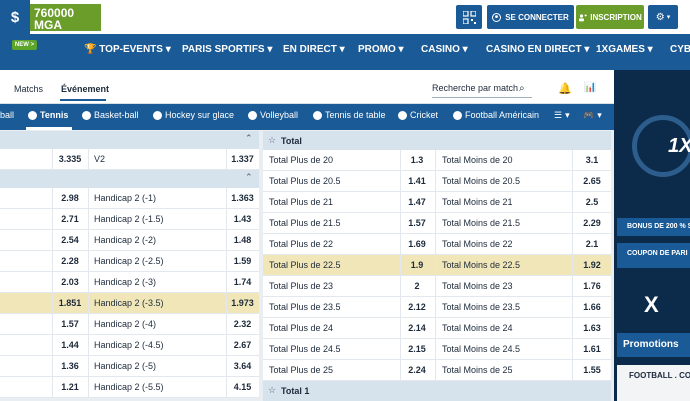 This screenshot has width=690, height=401. I want to click on nav-item-1xgames: 1XGAMES ▾, so click(624, 49).